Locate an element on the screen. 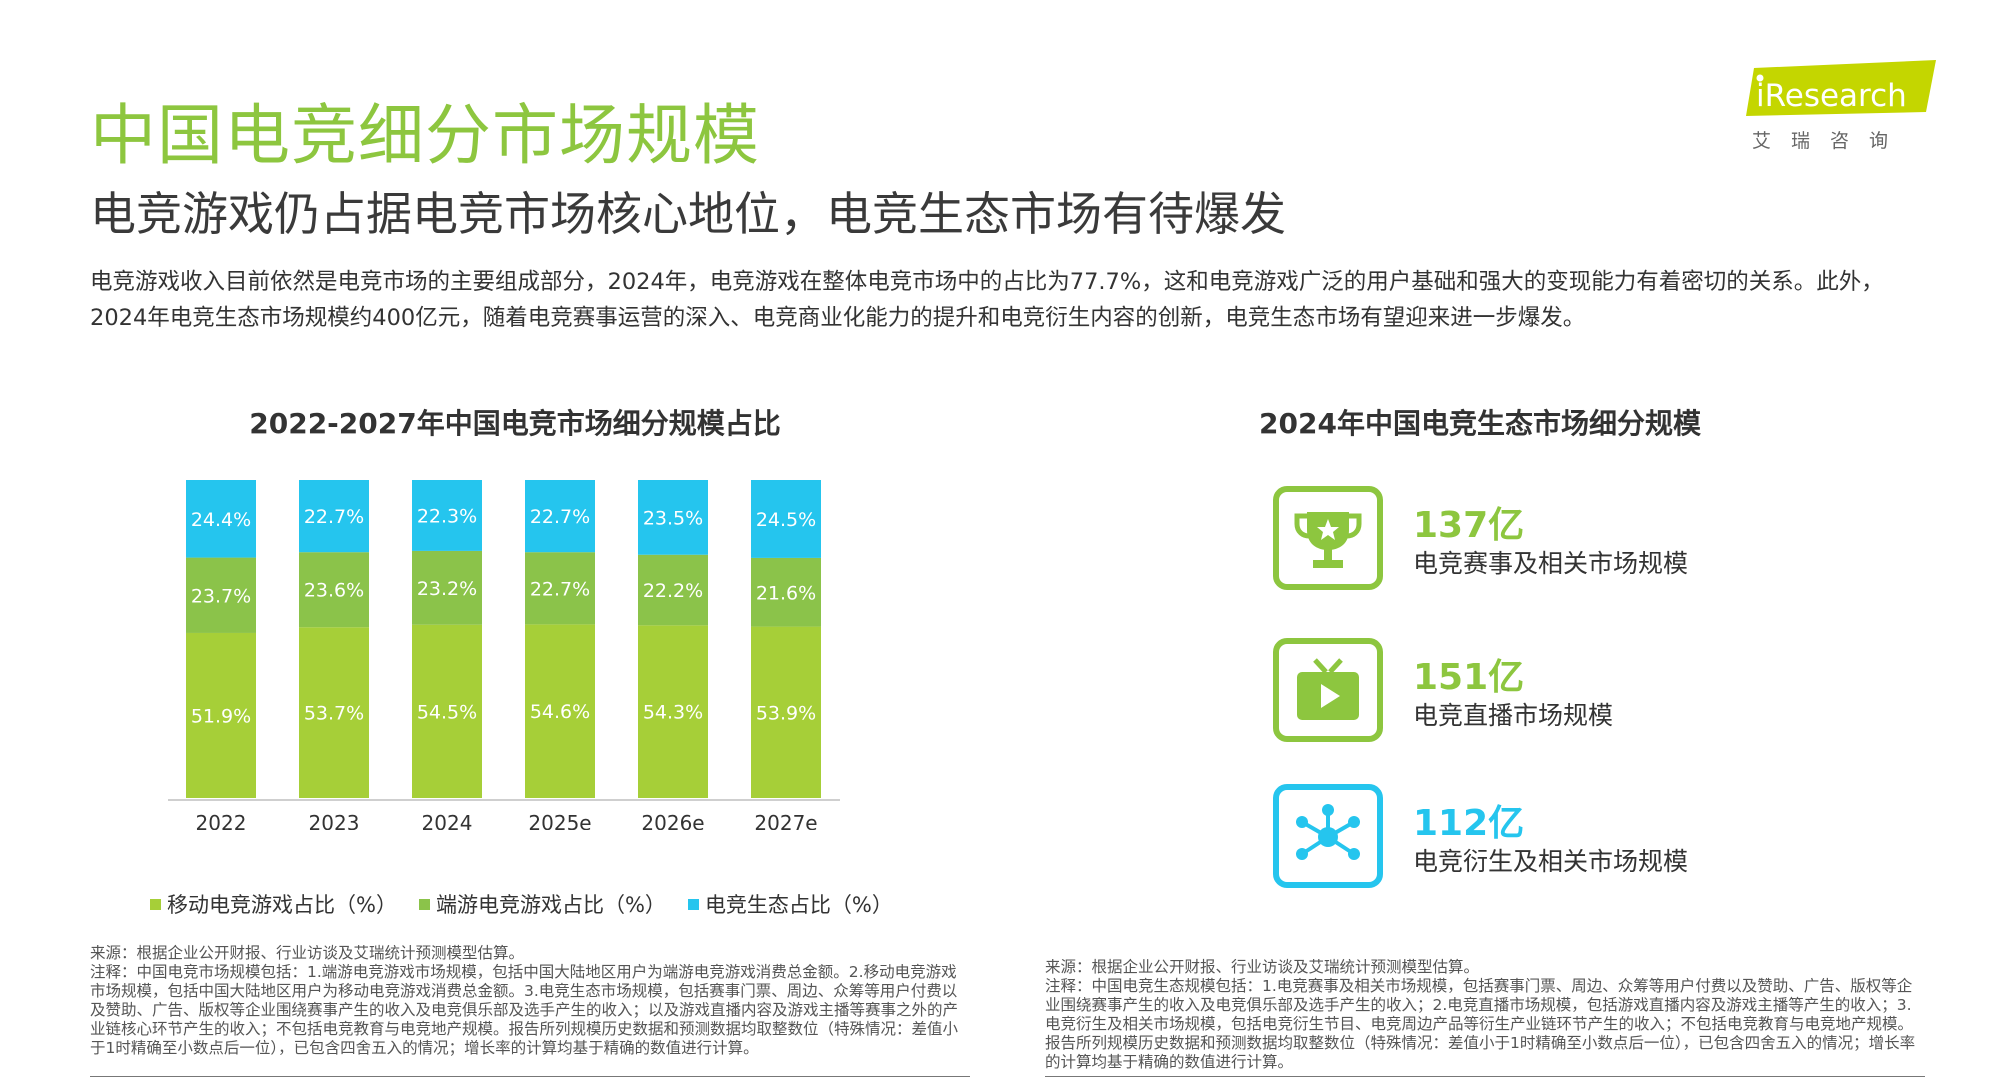 This screenshot has height=1080, width=1997. legend-item-pc: 端游电竞游戏占比（%） is located at coordinates (542, 904).